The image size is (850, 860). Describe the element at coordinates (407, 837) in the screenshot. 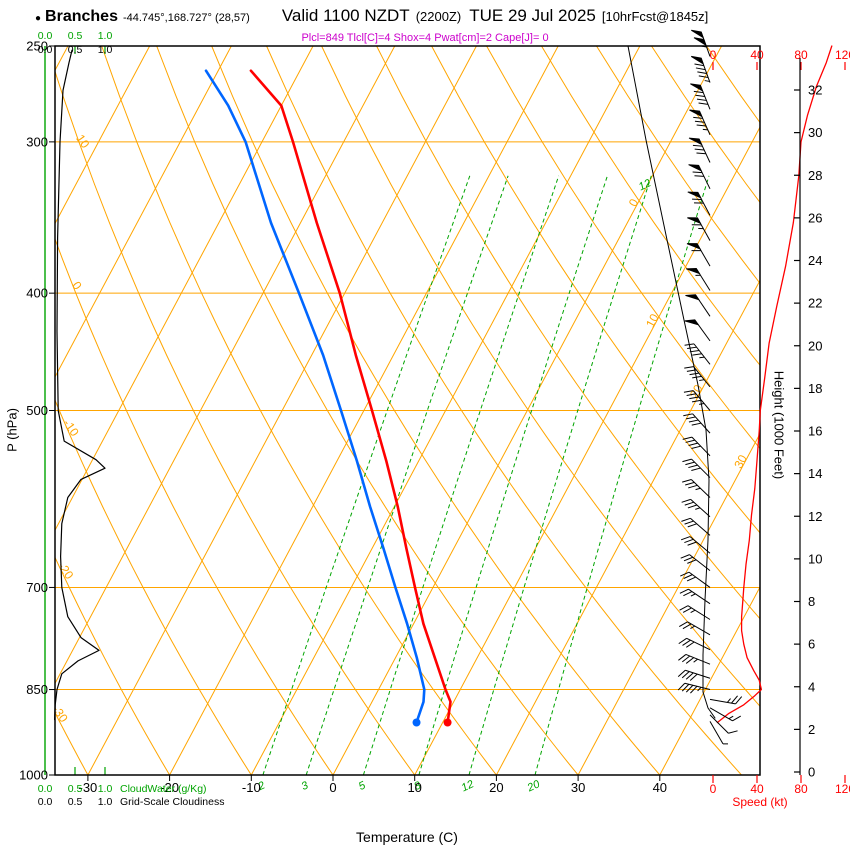

I see `temperature-axis-title: Temperature (C)` at that location.